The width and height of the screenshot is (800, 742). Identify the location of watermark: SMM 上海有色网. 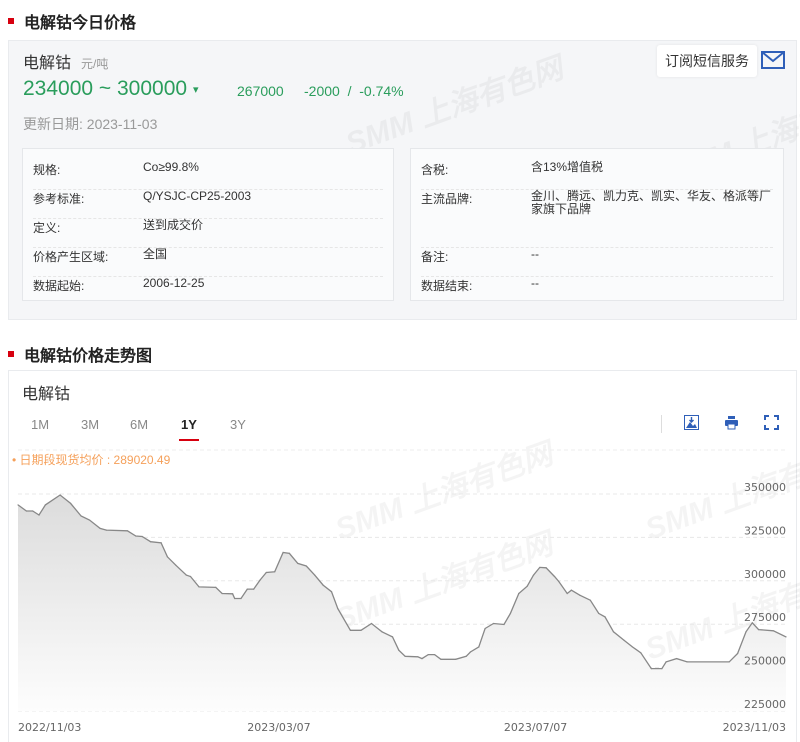
(453, 102).